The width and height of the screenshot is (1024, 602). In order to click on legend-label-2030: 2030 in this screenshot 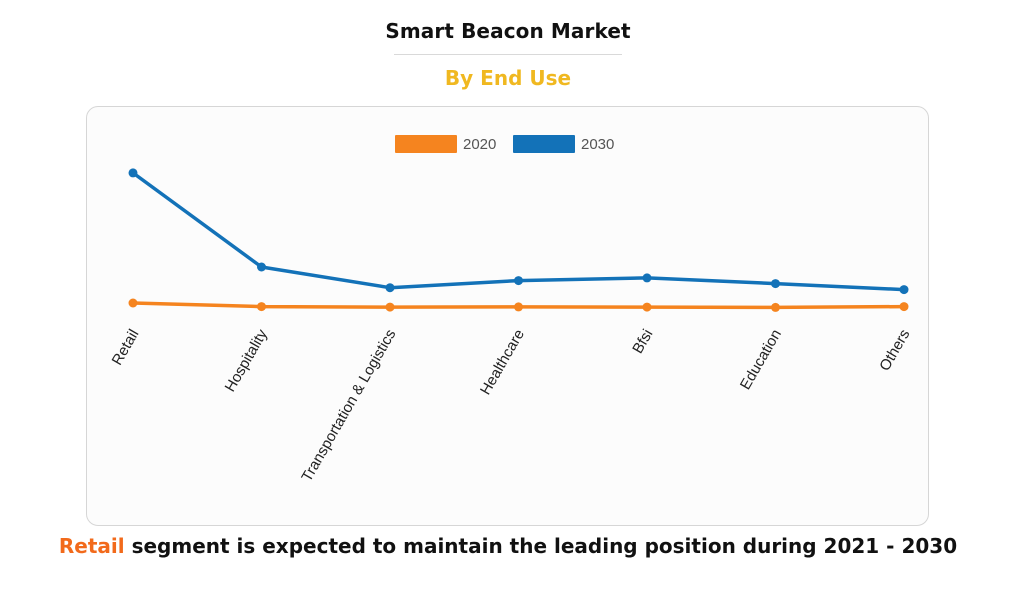, I will do `click(597, 144)`.